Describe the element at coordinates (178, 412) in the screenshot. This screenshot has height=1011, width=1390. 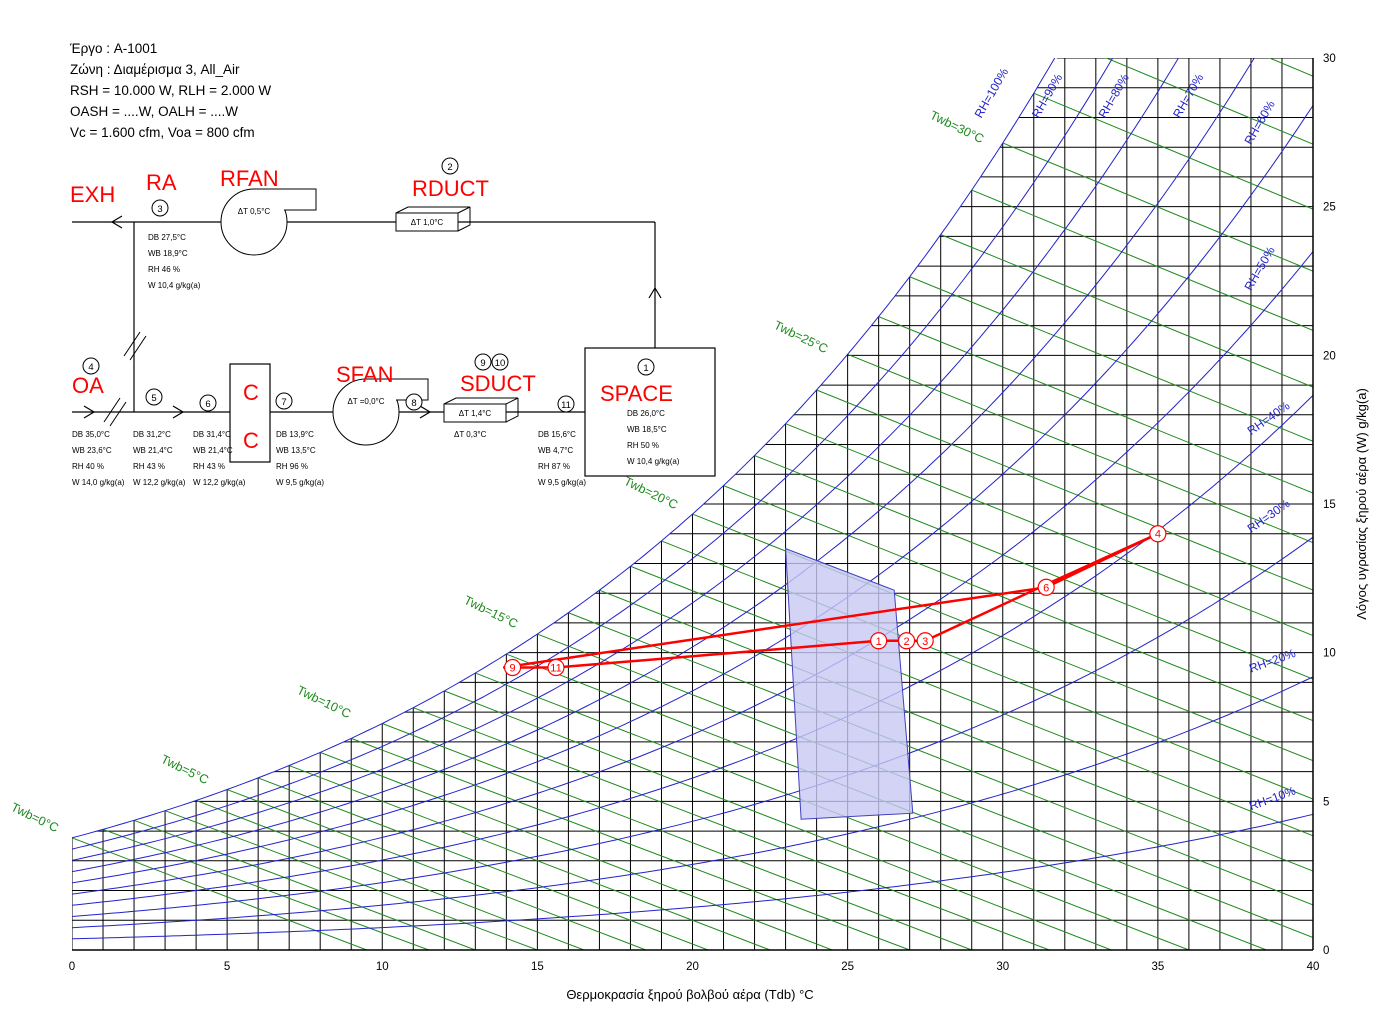
I see `mixed-arrow` at that location.